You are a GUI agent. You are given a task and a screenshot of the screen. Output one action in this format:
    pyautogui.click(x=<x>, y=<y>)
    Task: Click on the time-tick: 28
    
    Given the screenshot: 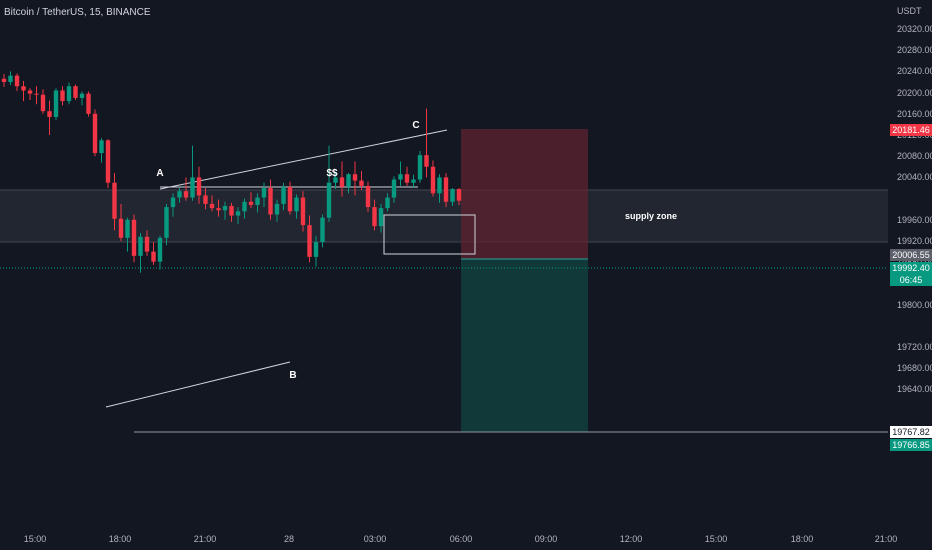 What is the action you would take?
    pyautogui.click(x=289, y=539)
    